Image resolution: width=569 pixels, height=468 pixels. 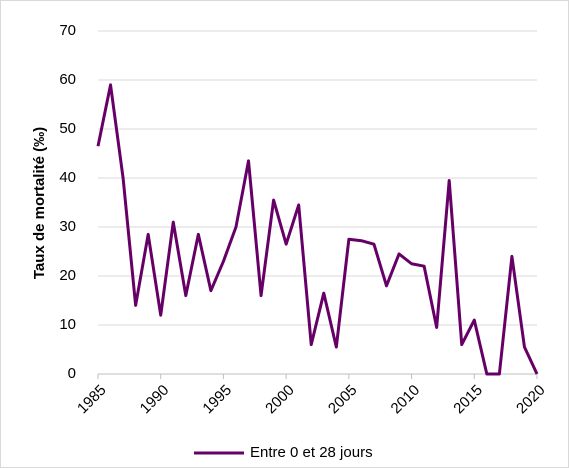 What do you see at coordinates (67, 275) in the screenshot?
I see `y-tick-label: 20` at bounding box center [67, 275].